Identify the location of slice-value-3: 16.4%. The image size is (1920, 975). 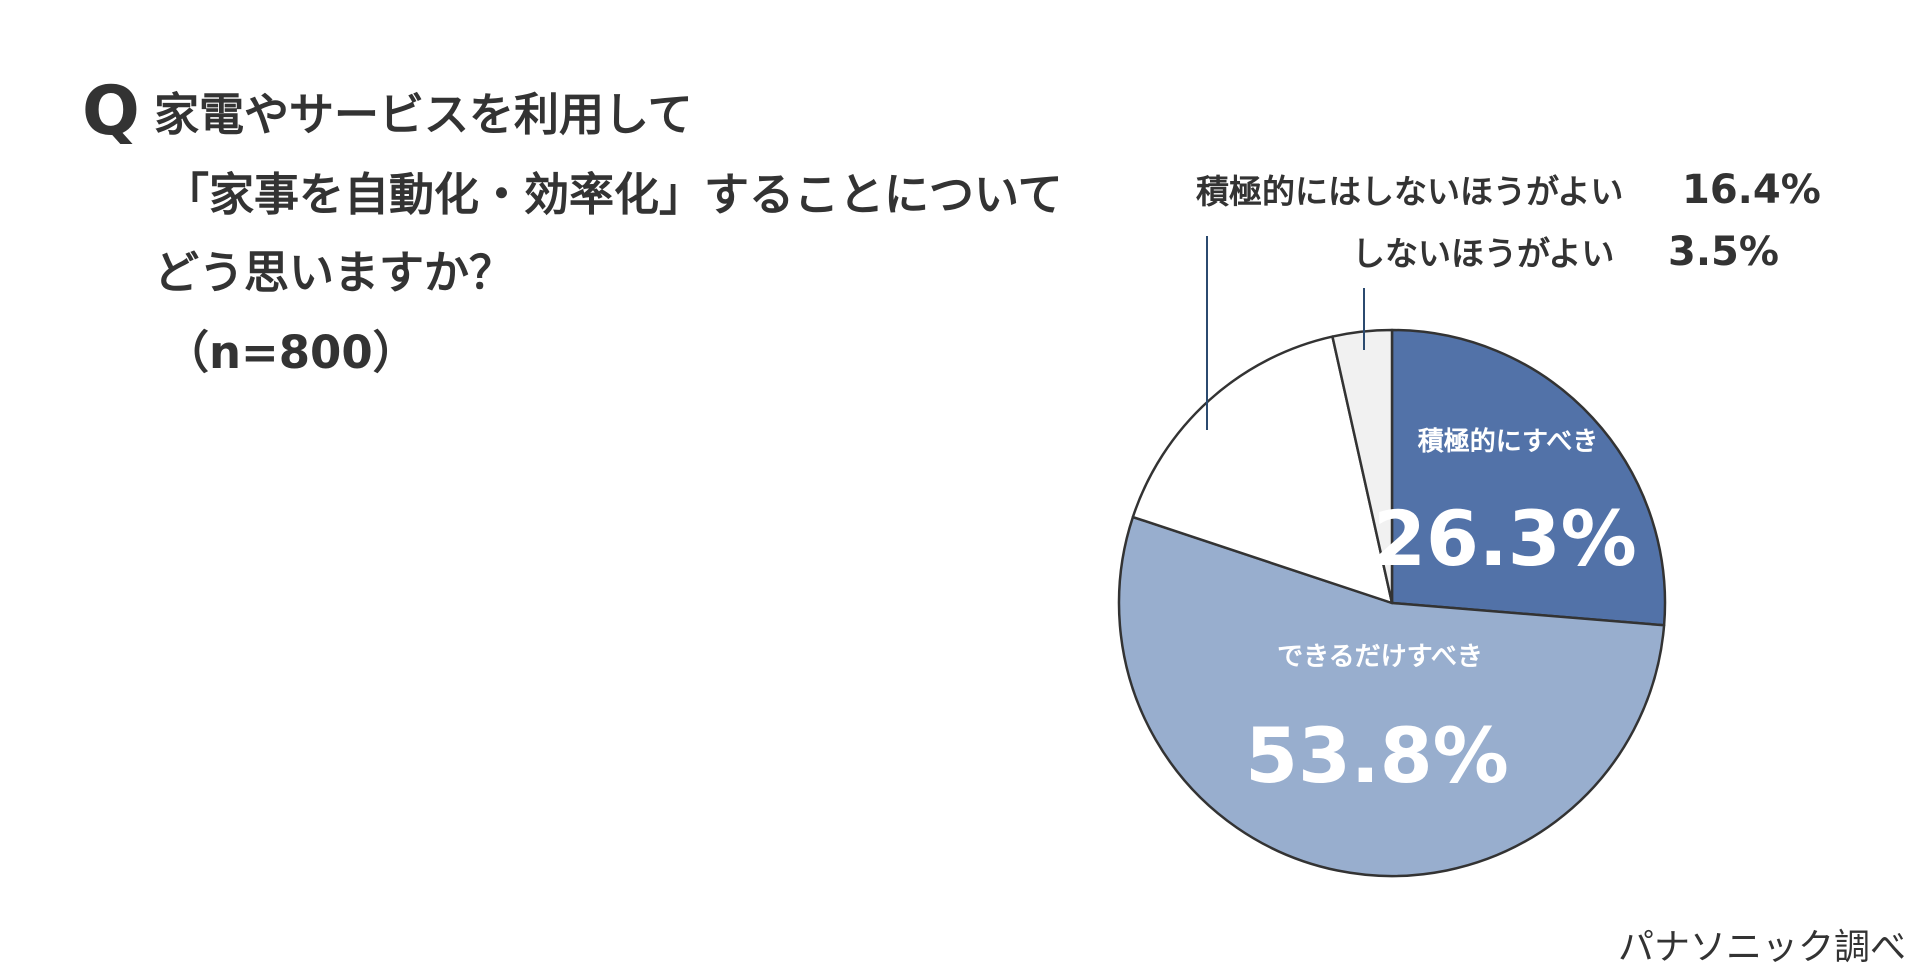
(1751, 190).